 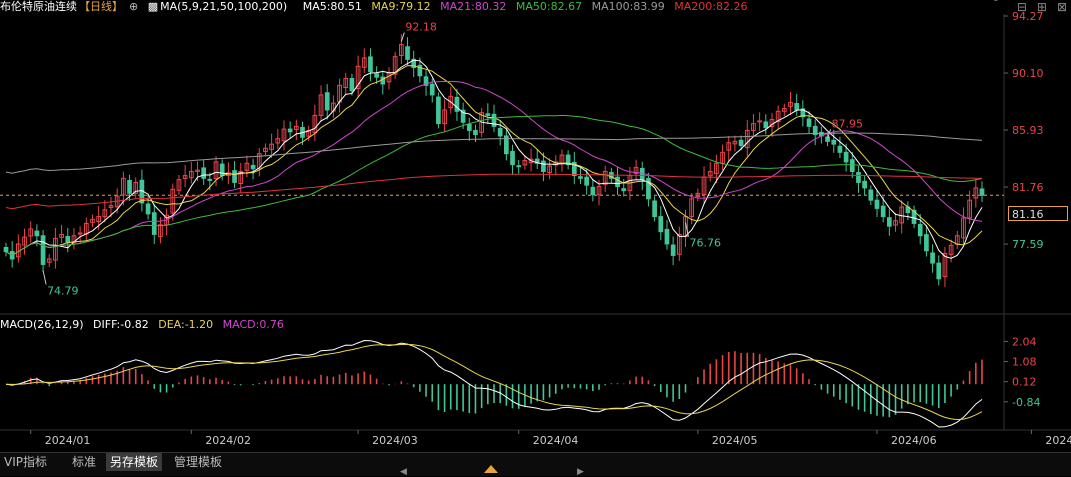 What do you see at coordinates (198, 462) in the screenshot?
I see `tab-manage-template: 管理模板` at bounding box center [198, 462].